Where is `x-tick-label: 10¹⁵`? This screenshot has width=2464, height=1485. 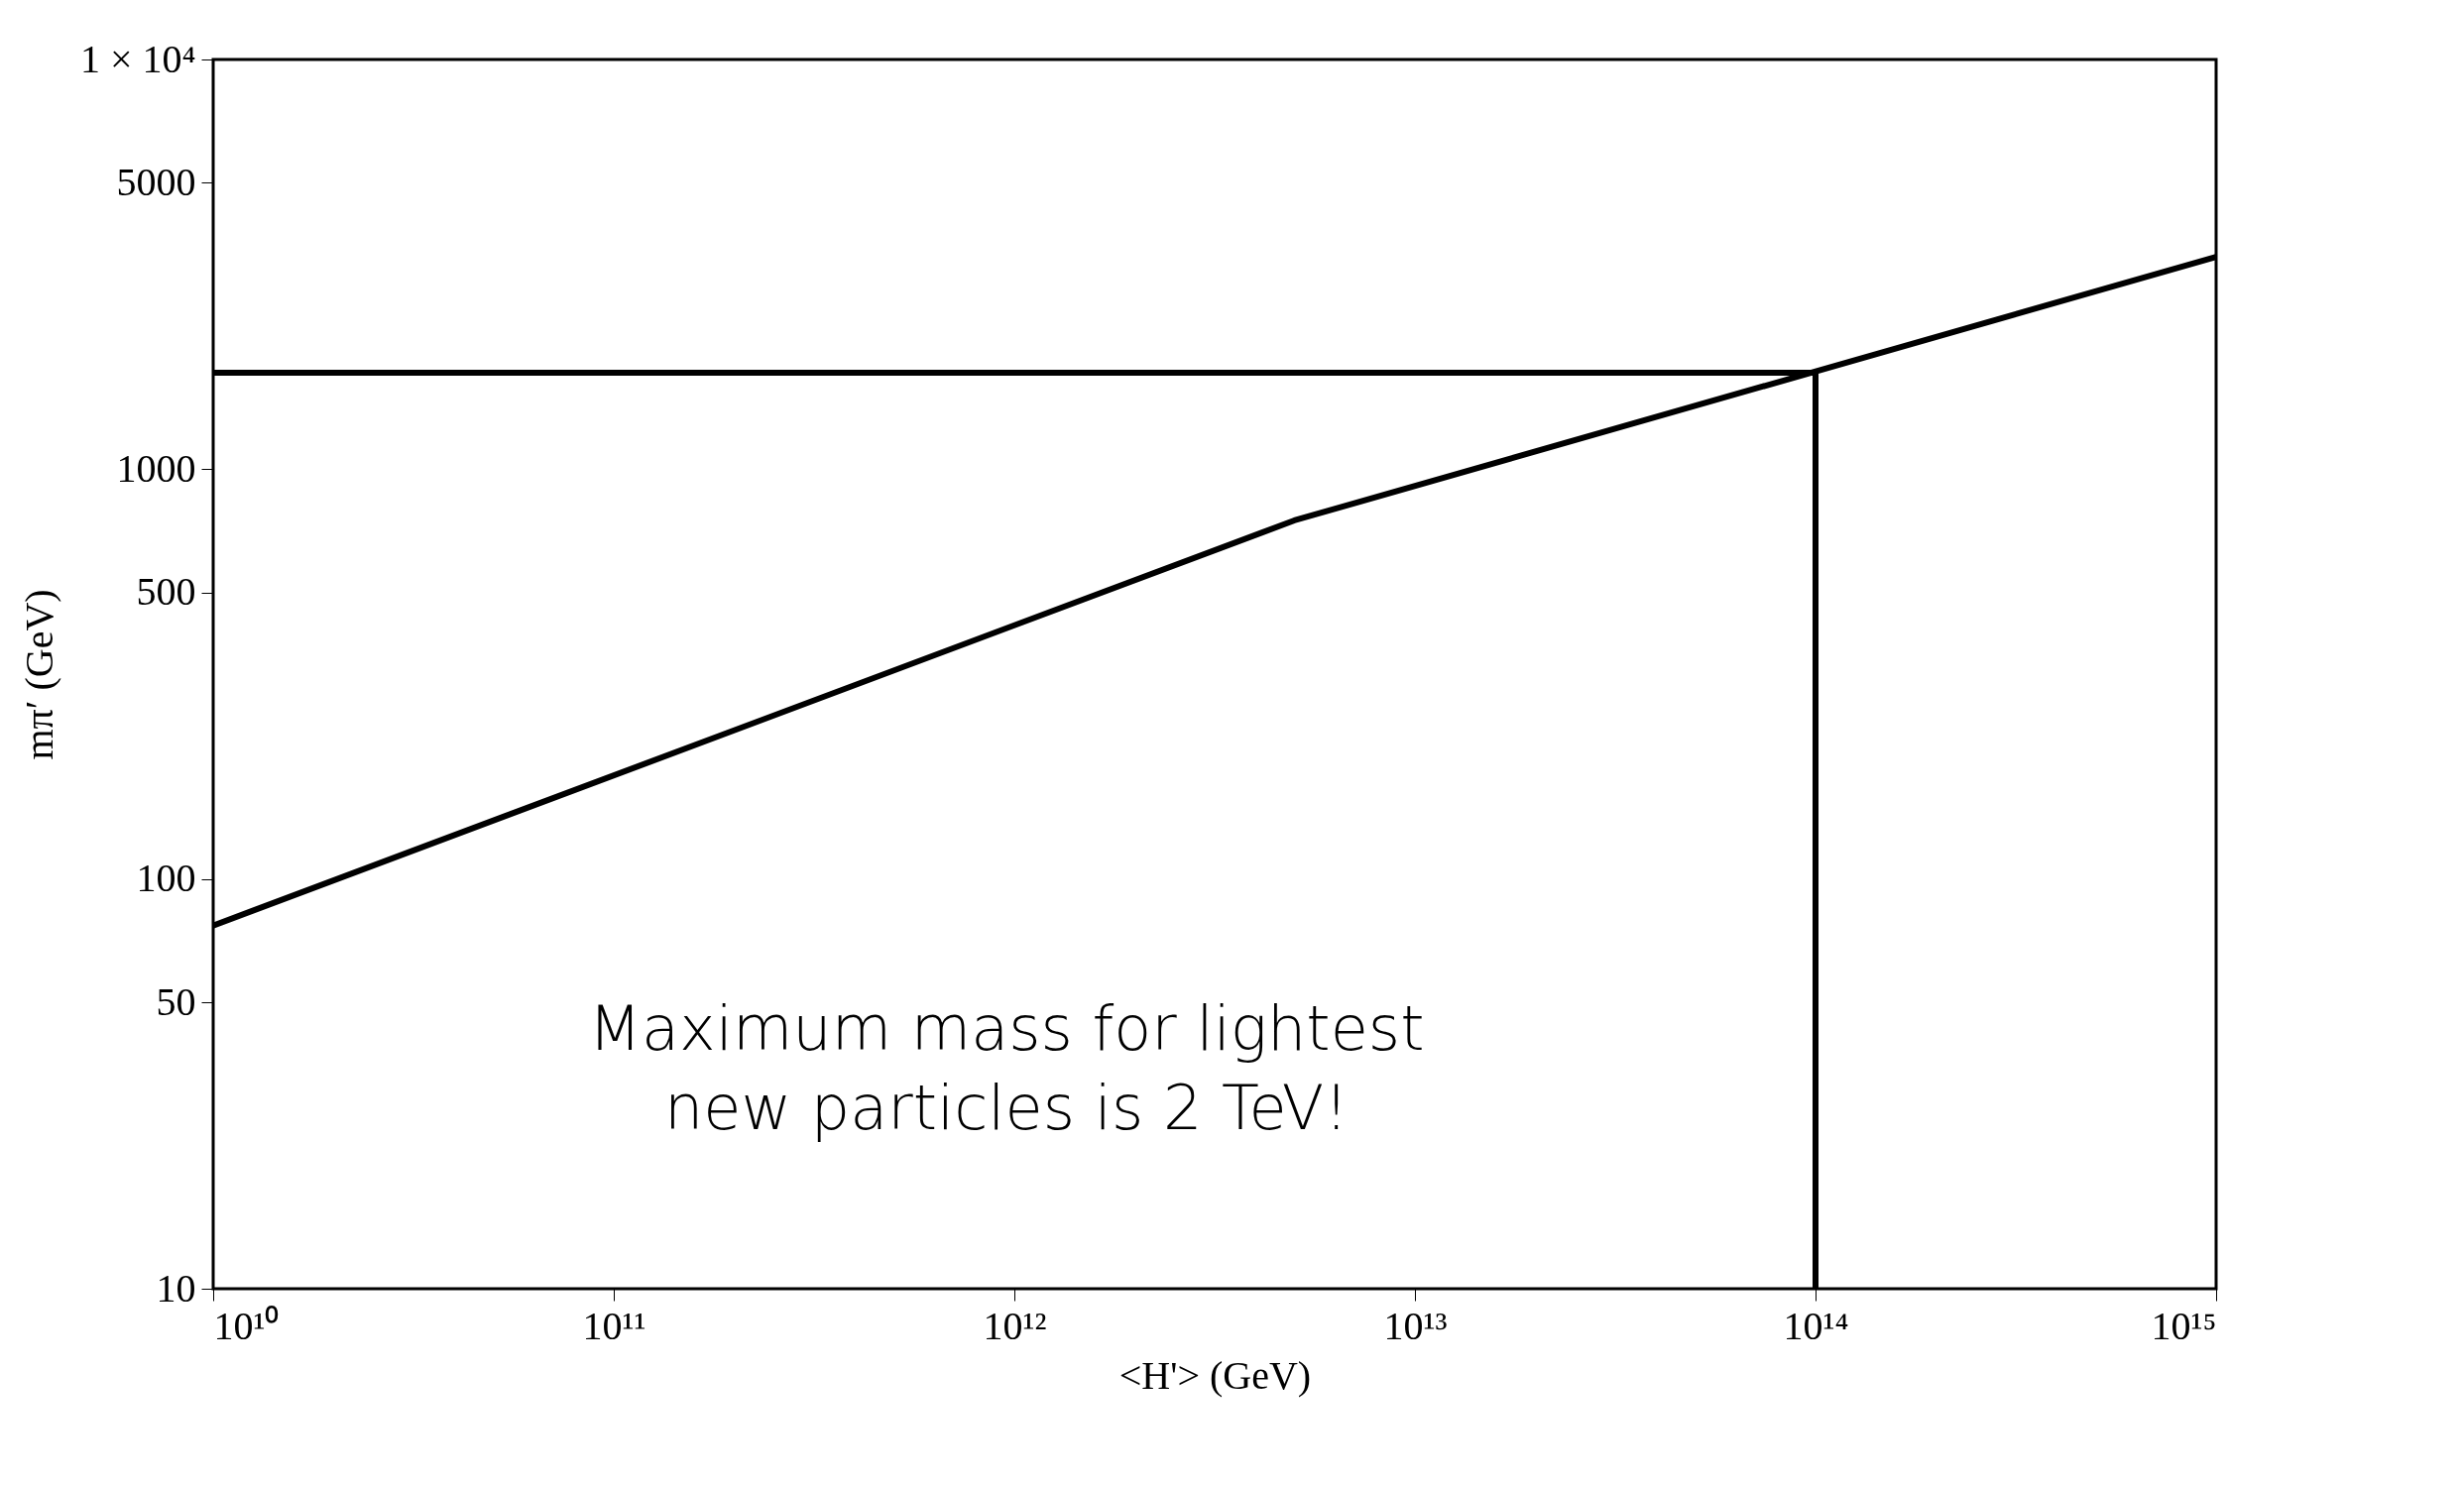 x-tick-label: 10¹⁵ is located at coordinates (2184, 1325).